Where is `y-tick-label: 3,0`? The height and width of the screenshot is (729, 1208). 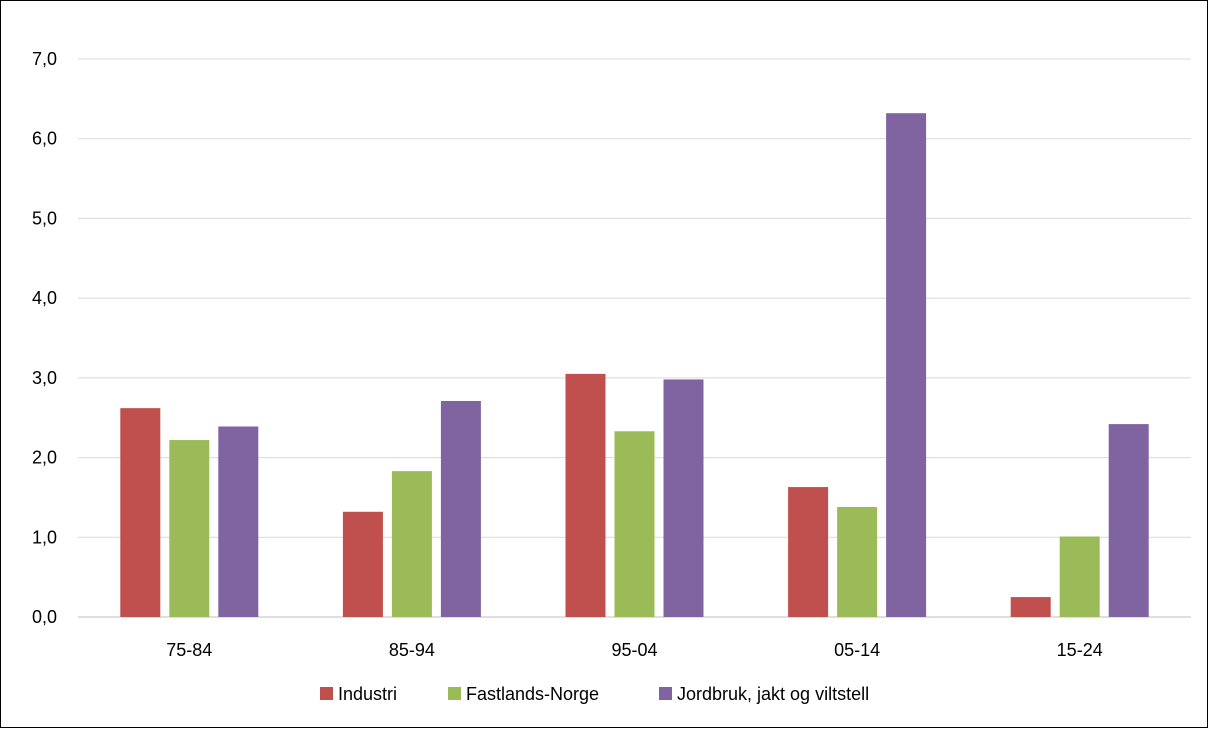 y-tick-label: 3,0 is located at coordinates (44, 378).